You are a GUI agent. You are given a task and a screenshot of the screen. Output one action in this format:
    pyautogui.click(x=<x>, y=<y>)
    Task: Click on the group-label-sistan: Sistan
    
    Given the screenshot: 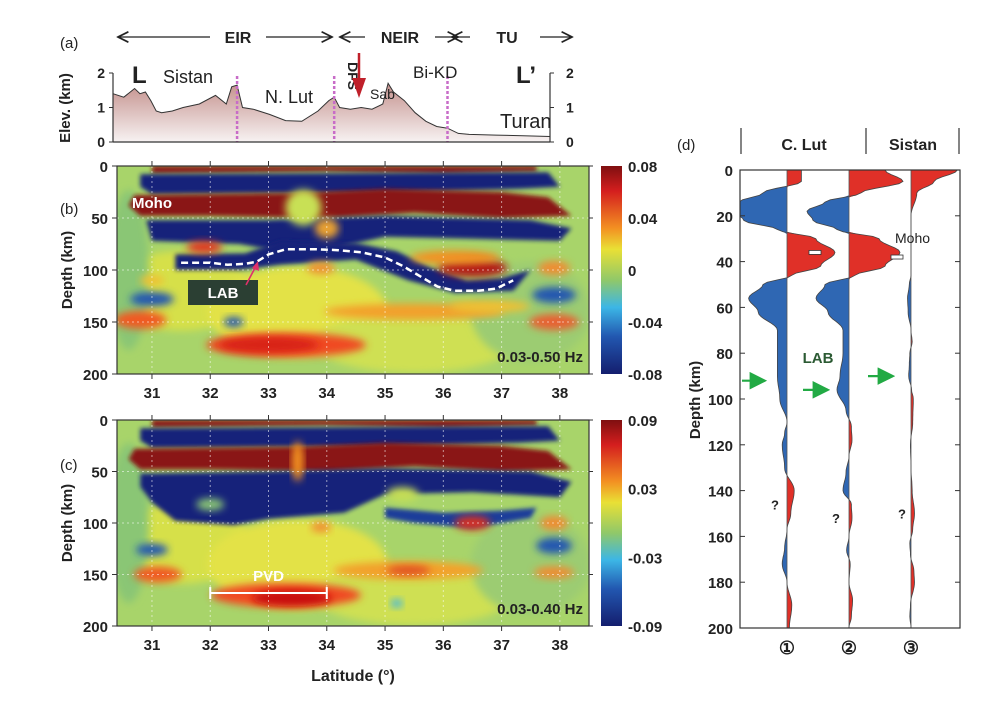 What is the action you would take?
    pyautogui.click(x=913, y=145)
    